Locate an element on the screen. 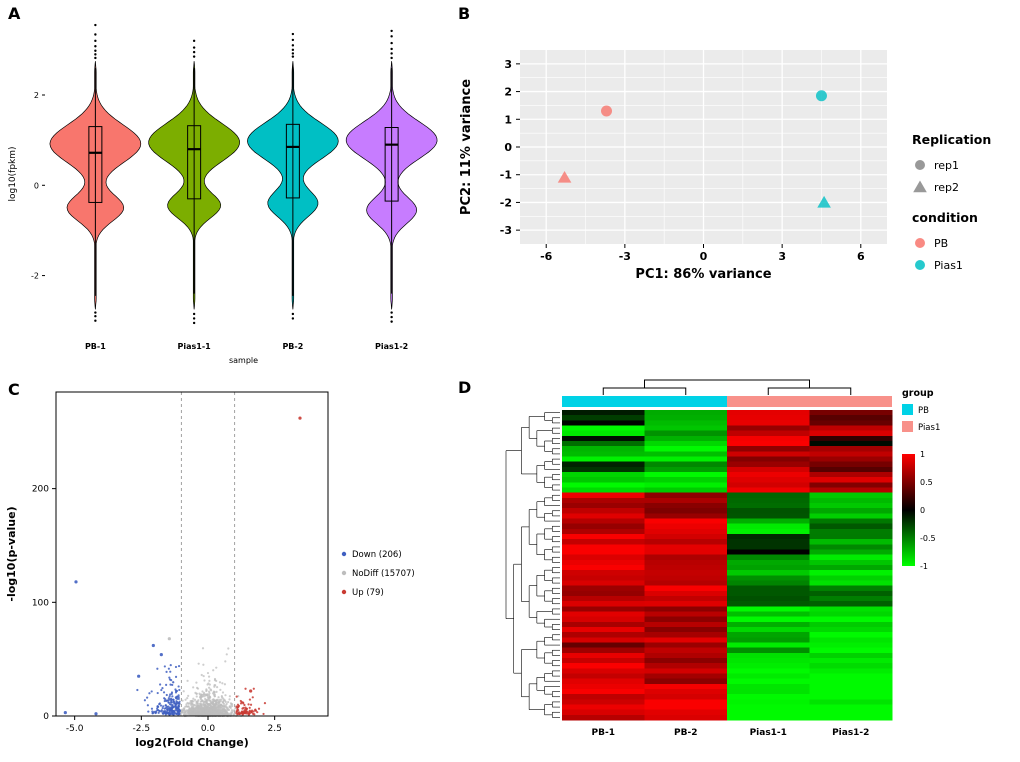 The height and width of the screenshot is (762, 1020). svg-text: log10(fpkm) is located at coordinates (13, 173).